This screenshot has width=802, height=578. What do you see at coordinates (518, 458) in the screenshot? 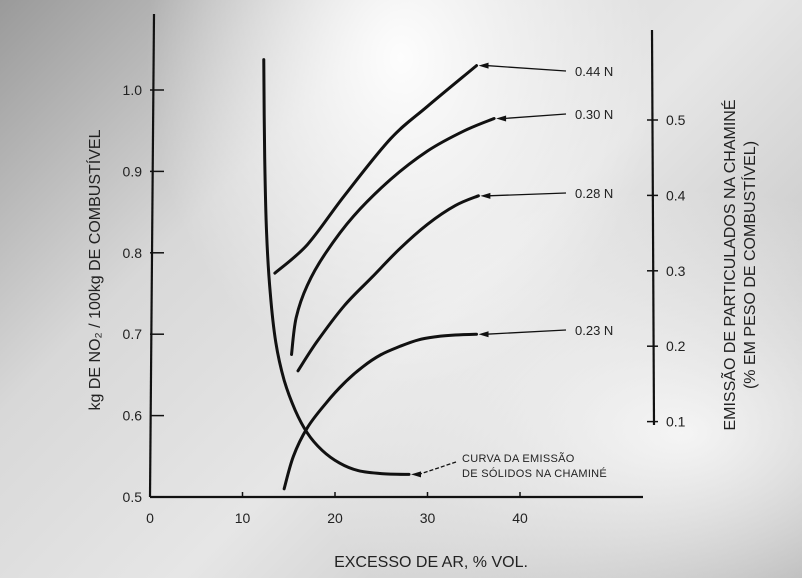
I see `annotation-line1: CURVA DA EMISSÃO` at bounding box center [518, 458].